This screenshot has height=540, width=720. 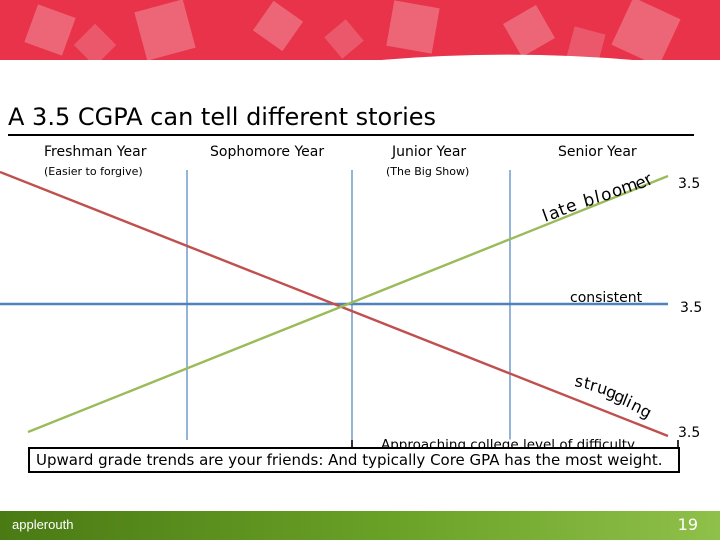 I want to click on consistent-end-value: 3.5, so click(x=691, y=308).